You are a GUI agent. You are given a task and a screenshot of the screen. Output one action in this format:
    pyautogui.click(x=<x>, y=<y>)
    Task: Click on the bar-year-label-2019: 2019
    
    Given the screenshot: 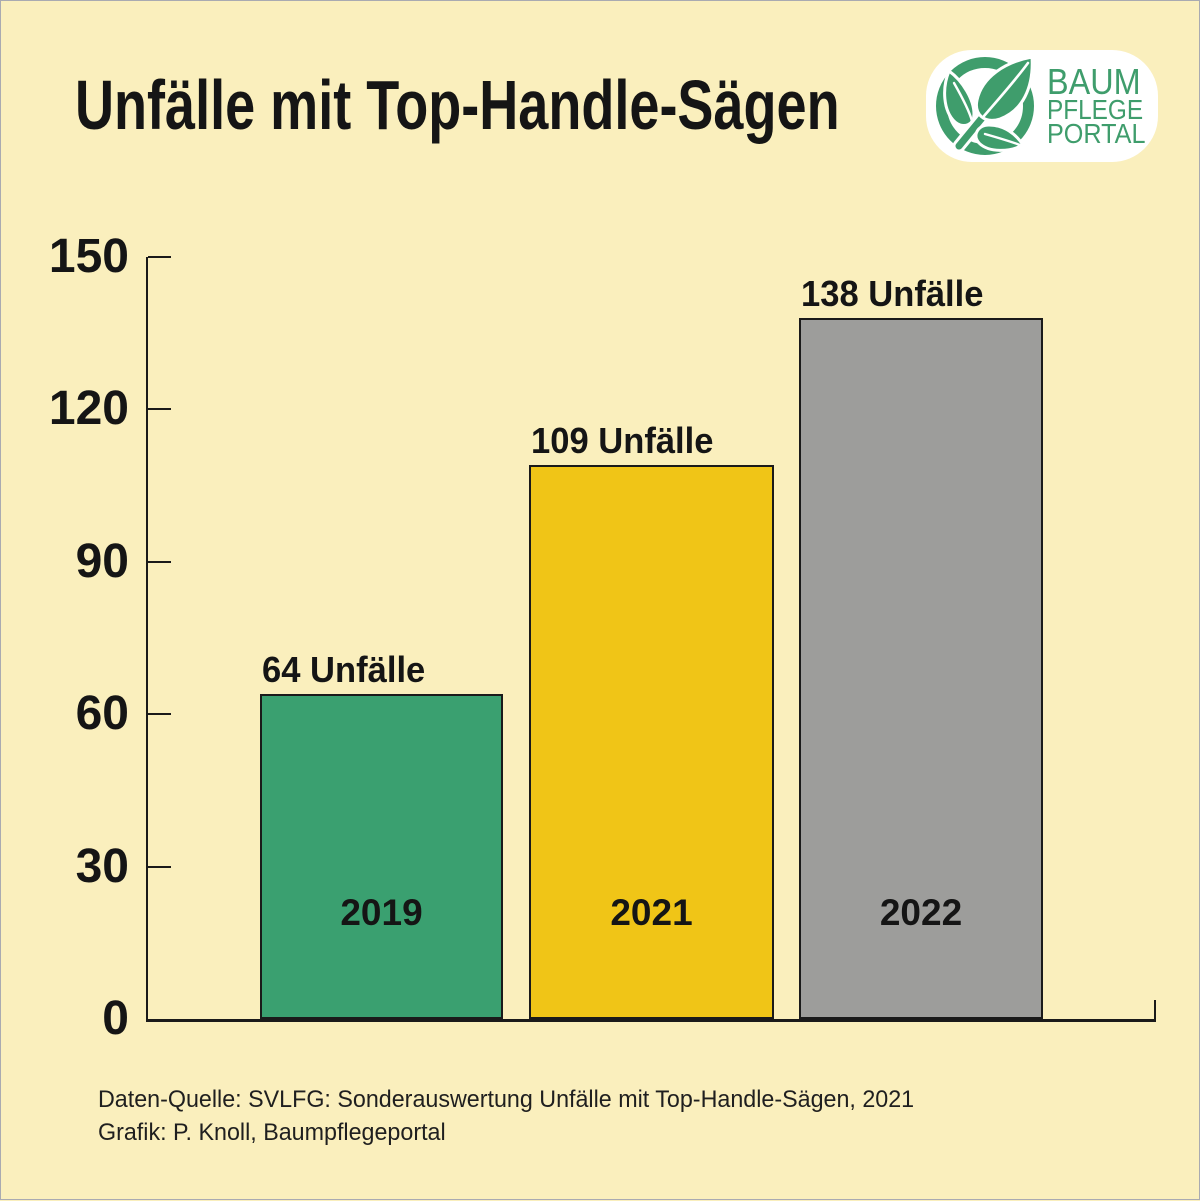 What is the action you would take?
    pyautogui.click(x=381, y=912)
    